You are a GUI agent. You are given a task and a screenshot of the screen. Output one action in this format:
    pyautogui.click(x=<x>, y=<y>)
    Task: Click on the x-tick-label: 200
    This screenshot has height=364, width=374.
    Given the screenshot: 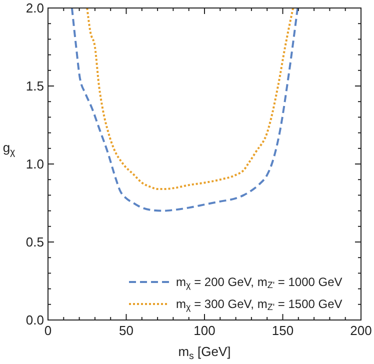 What is the action you would take?
    pyautogui.click(x=361, y=330)
    